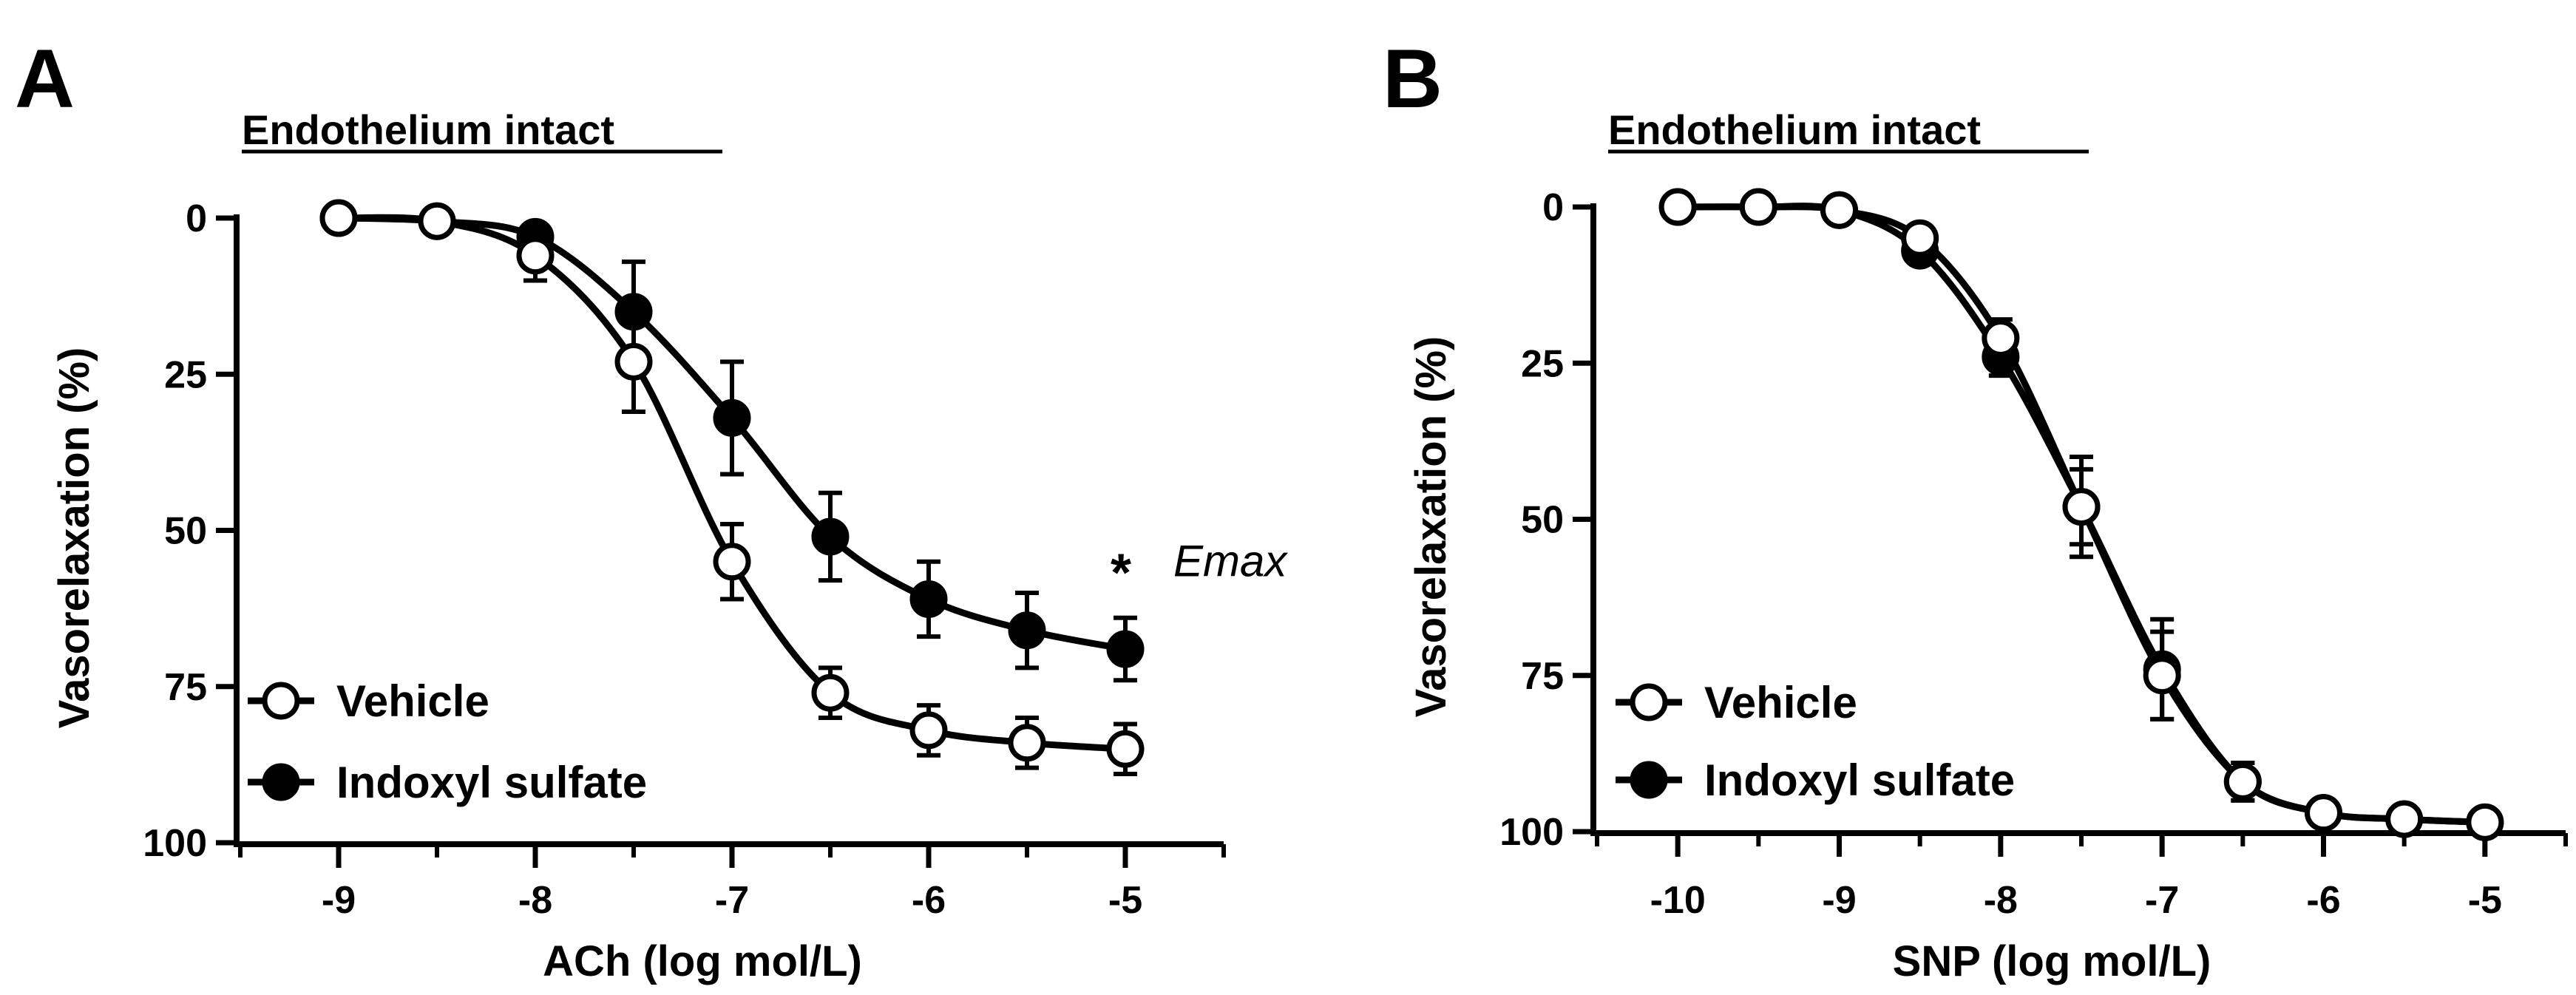 Image resolution: width=2576 pixels, height=995 pixels. What do you see at coordinates (702, 961) in the screenshot?
I see `x-axis-label: ACh (log mol/L)` at bounding box center [702, 961].